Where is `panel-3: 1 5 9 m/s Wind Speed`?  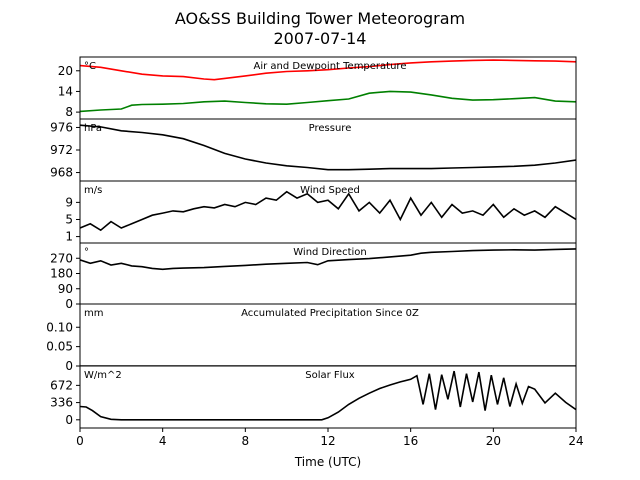 panel-3: 1 5 9 m/s Wind Speed is located at coordinates (321, 212).